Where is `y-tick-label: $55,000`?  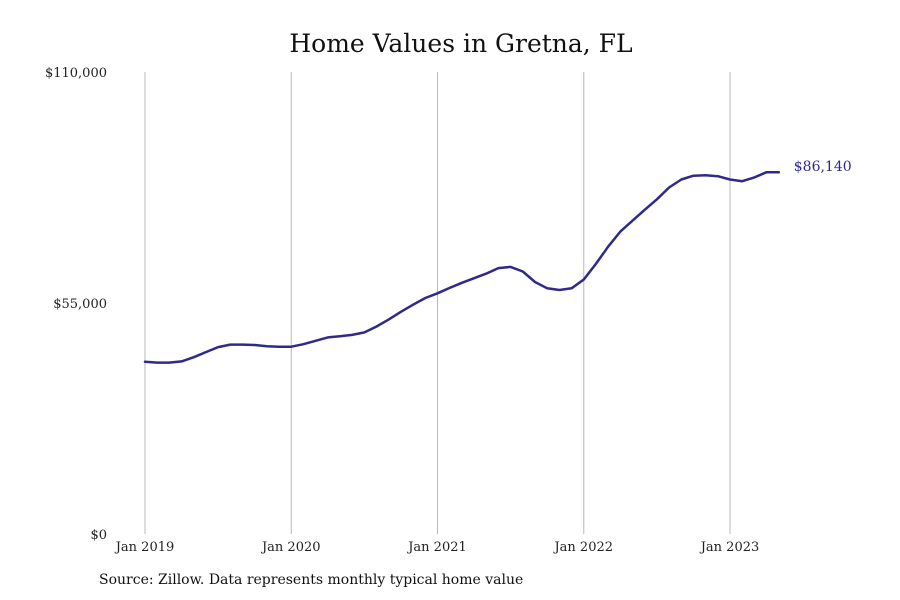 y-tick-label: $55,000 is located at coordinates (80, 304).